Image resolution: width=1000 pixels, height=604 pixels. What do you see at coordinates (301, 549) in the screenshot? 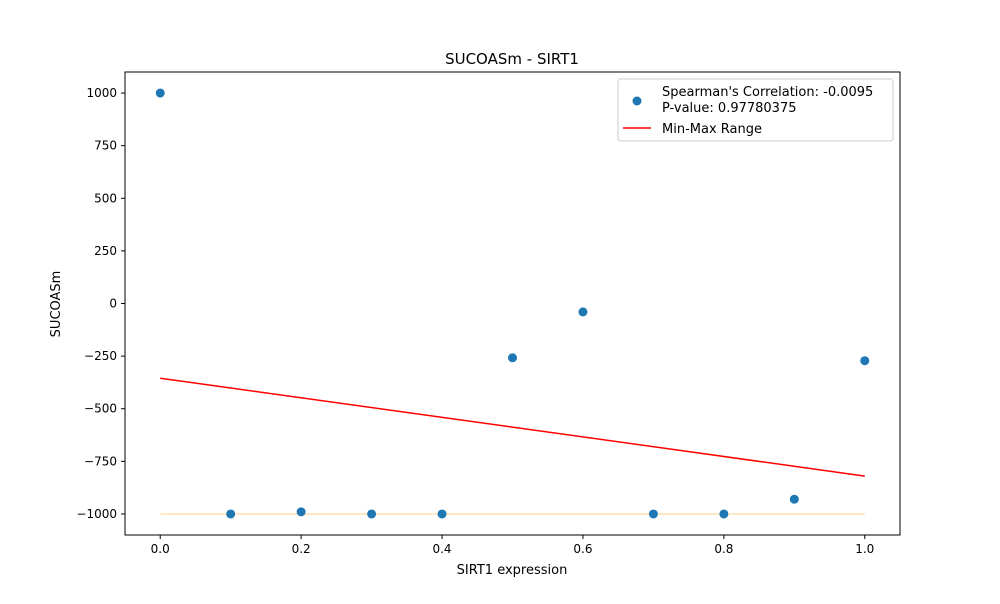
I see `x-tick-label: 0.2` at bounding box center [301, 549].